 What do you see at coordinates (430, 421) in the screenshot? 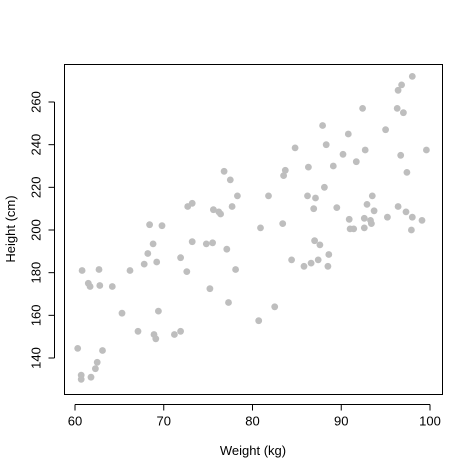
I see `x-tick-label-100: 100` at bounding box center [430, 421].